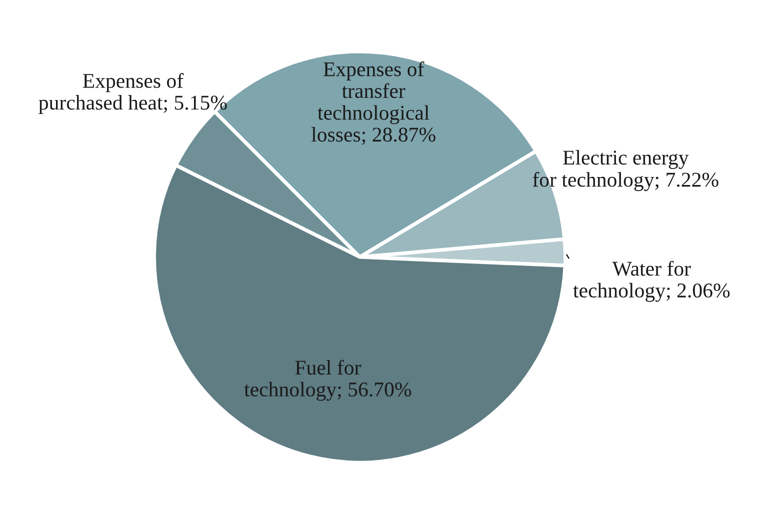 This screenshot has width=775, height=514. What do you see at coordinates (132, 93) in the screenshot?
I see `slice-label: Expenses of purchased heat; 5.15%` at bounding box center [132, 93].